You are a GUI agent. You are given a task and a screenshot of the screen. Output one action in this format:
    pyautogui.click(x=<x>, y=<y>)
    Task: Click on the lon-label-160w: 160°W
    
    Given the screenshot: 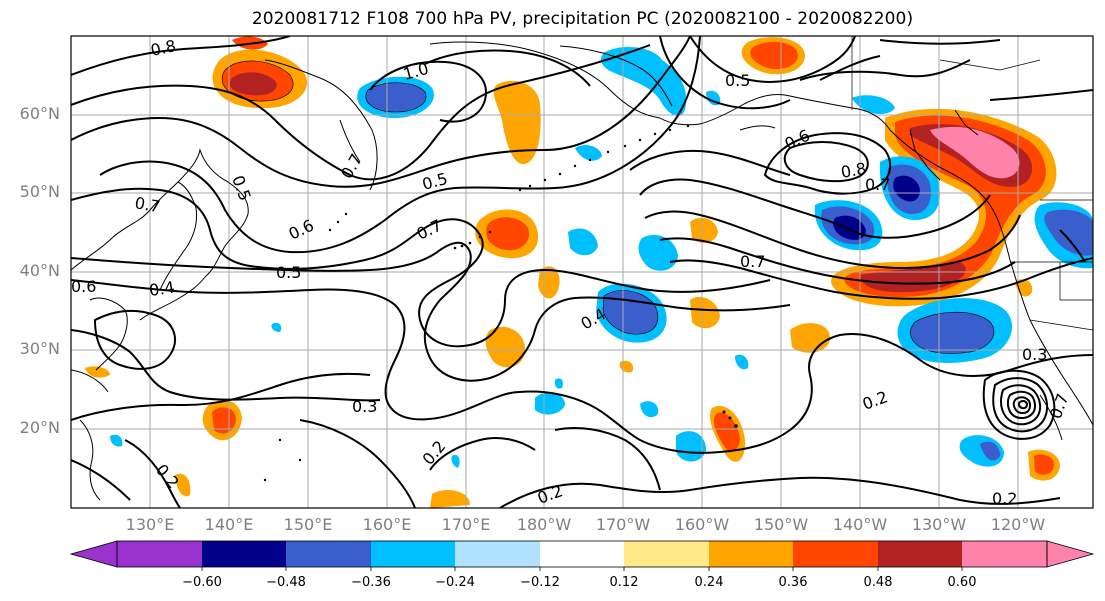 What is the action you would take?
    pyautogui.click(x=702, y=524)
    